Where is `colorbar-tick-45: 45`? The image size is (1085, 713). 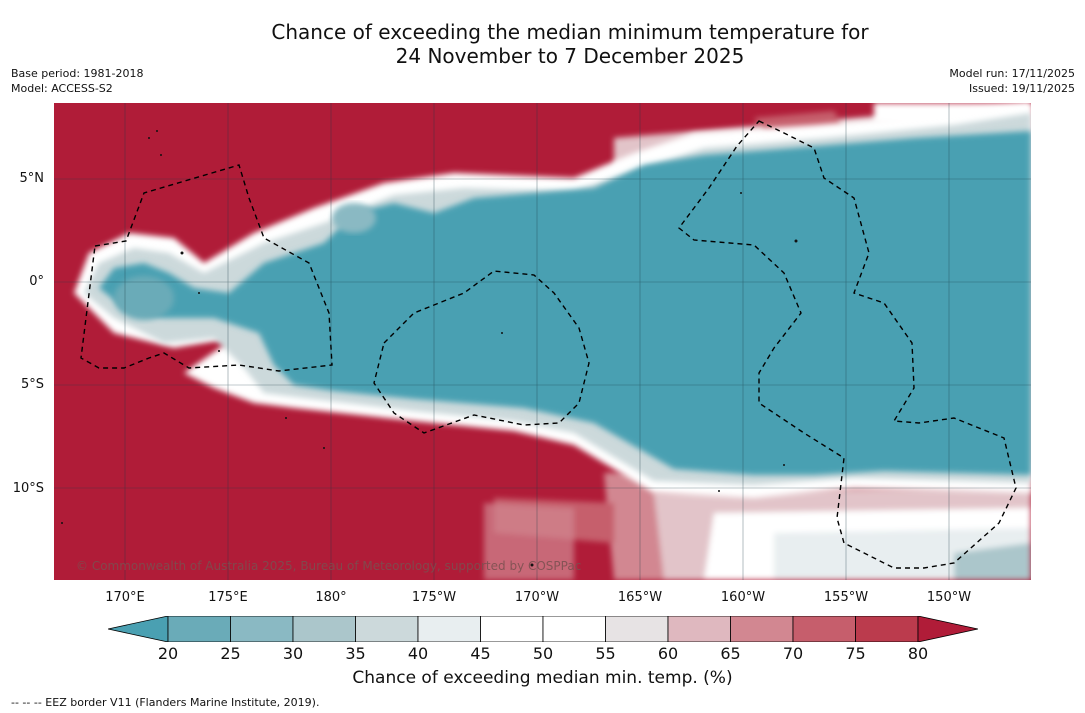
colorbar-tick-45: 45 is located at coordinates (480, 653).